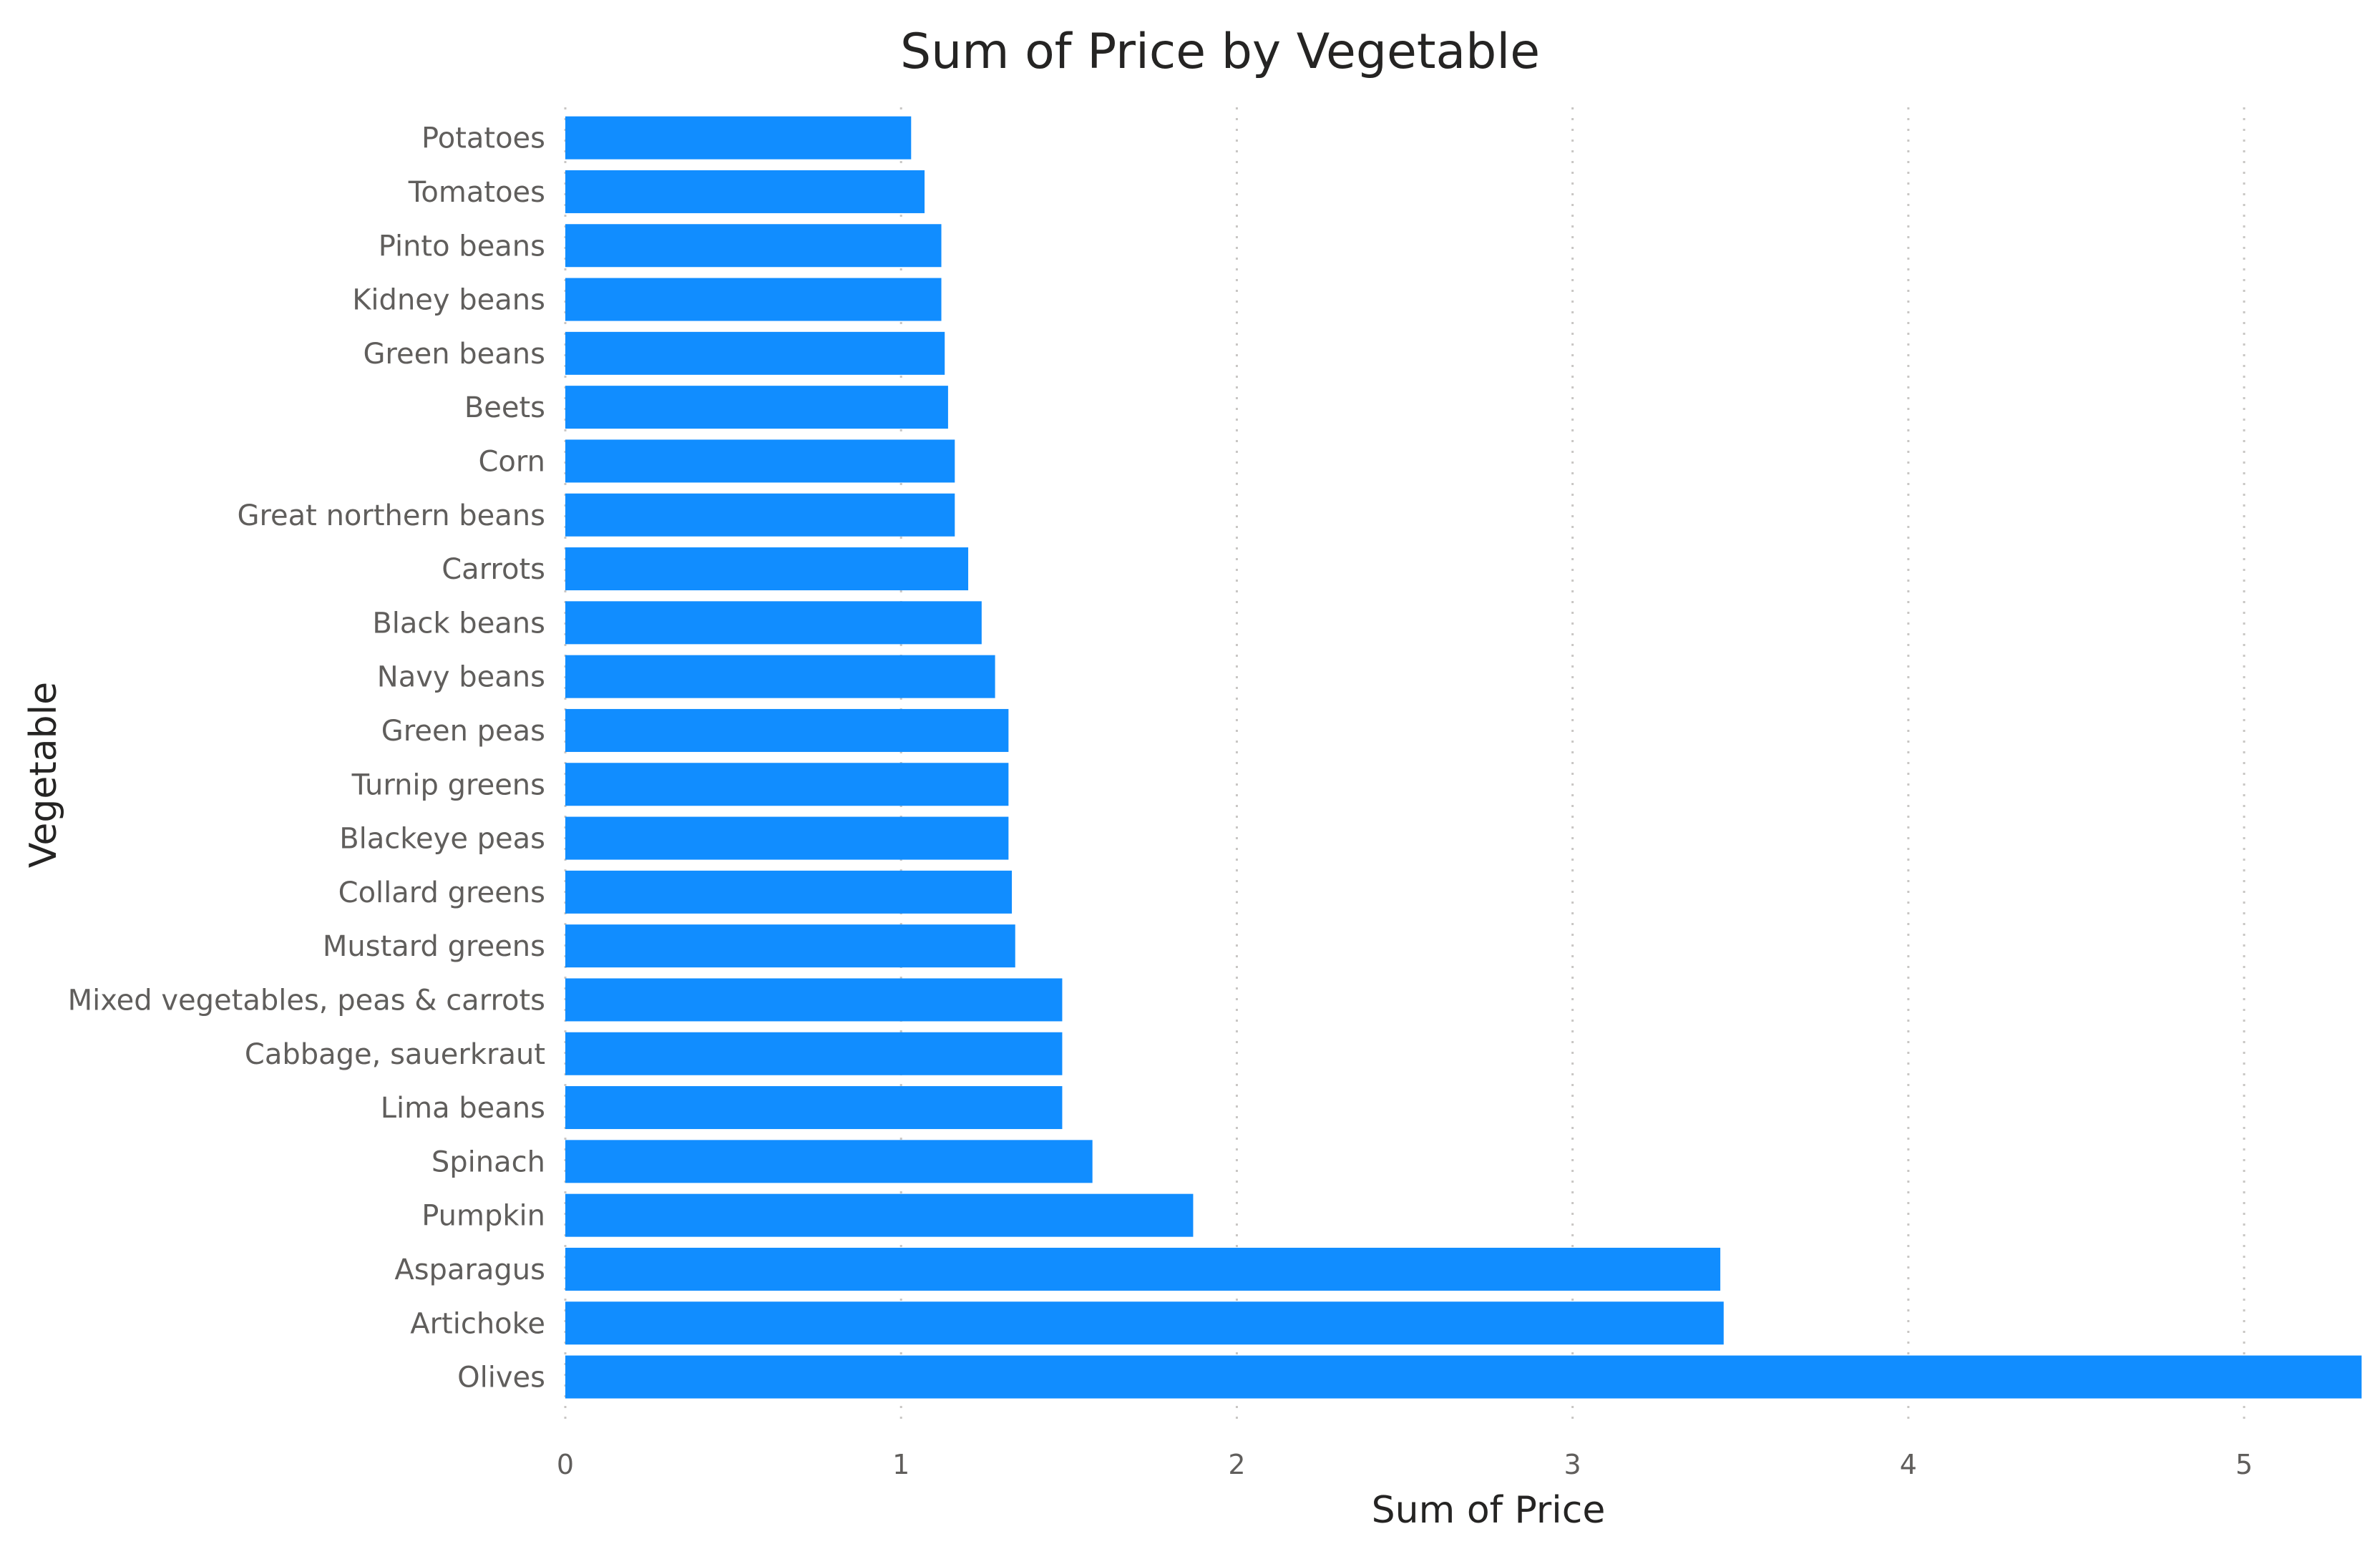  I want to click on x-tick-label: 1, so click(900, 1465).